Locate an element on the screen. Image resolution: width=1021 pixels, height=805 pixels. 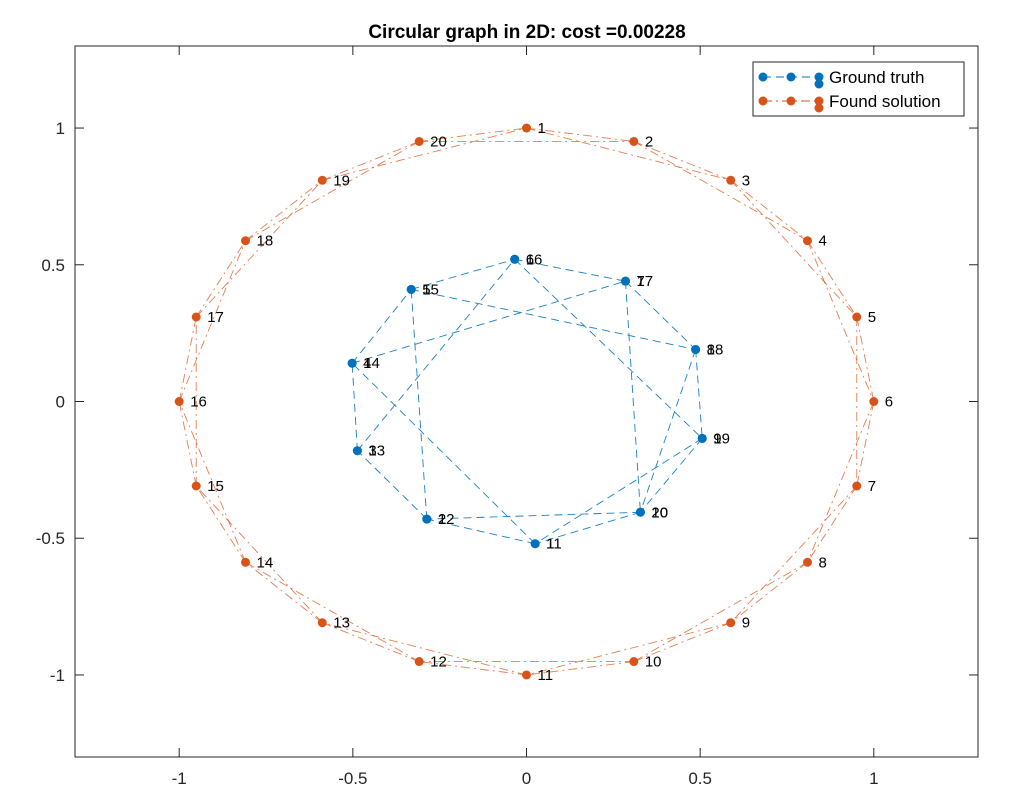
legend-marker-ground-truth is located at coordinates (763, 77).